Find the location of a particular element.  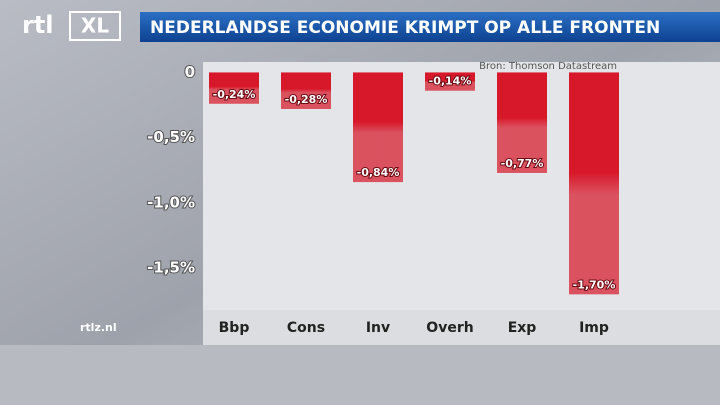

y-tick-label: 0 is located at coordinates (190, 72).